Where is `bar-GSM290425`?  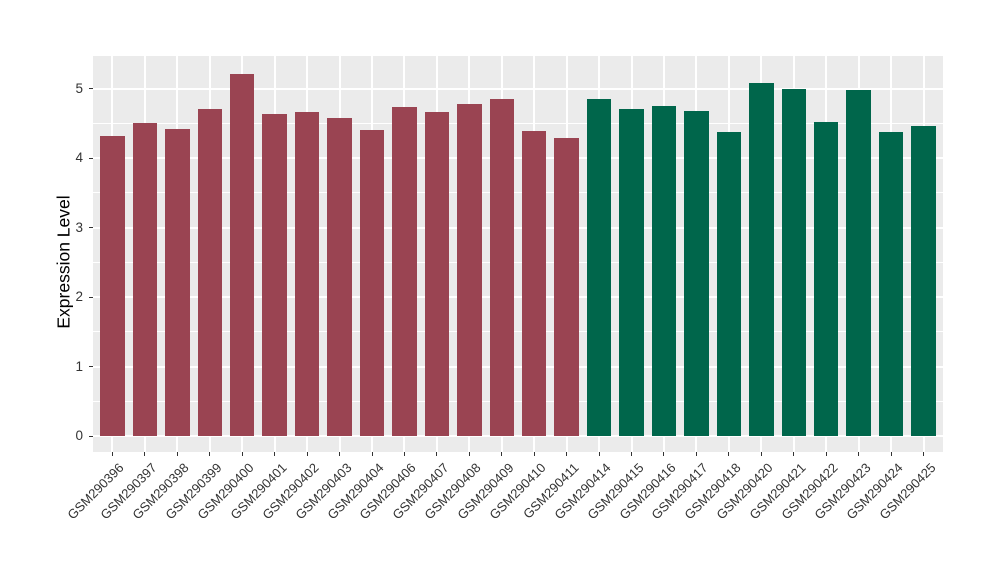
bar-GSM290425 is located at coordinates (923, 281).